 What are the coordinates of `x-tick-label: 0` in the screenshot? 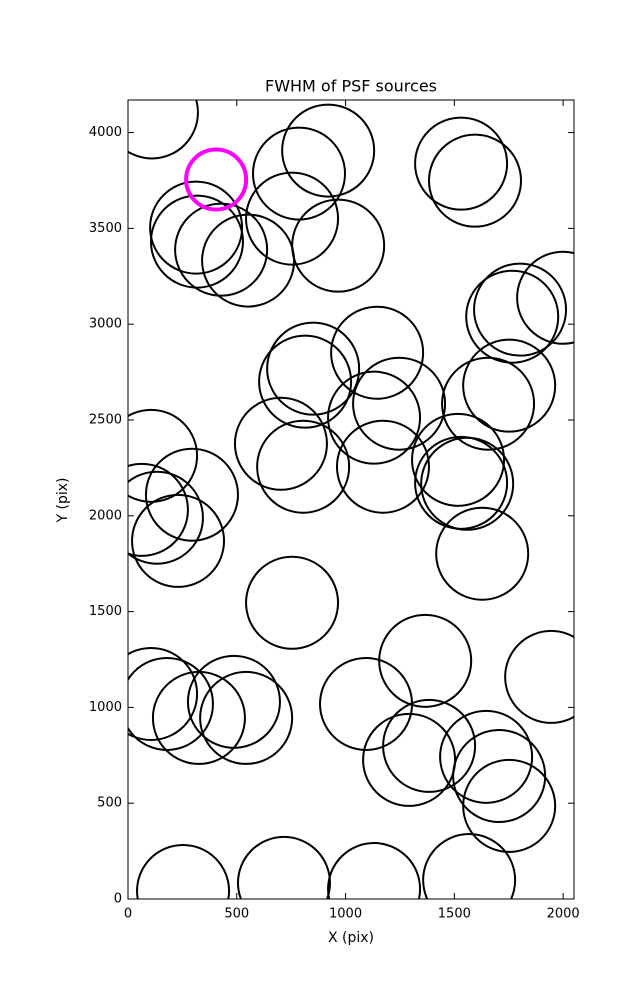 It's located at (128, 914).